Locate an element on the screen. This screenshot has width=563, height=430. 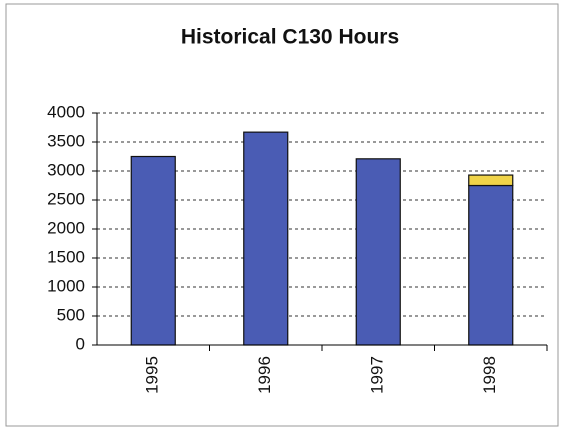
y-tick-label: 3000 is located at coordinates (66, 169).